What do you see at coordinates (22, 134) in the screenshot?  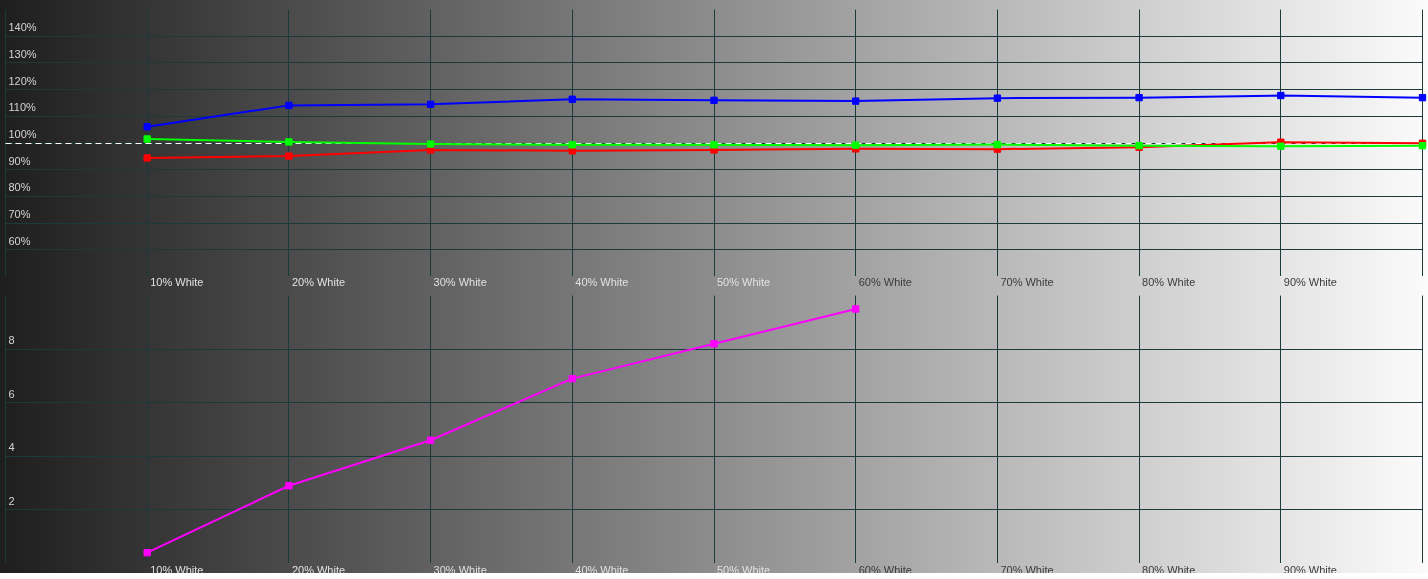 I see `y-tick-label: 100%` at bounding box center [22, 134].